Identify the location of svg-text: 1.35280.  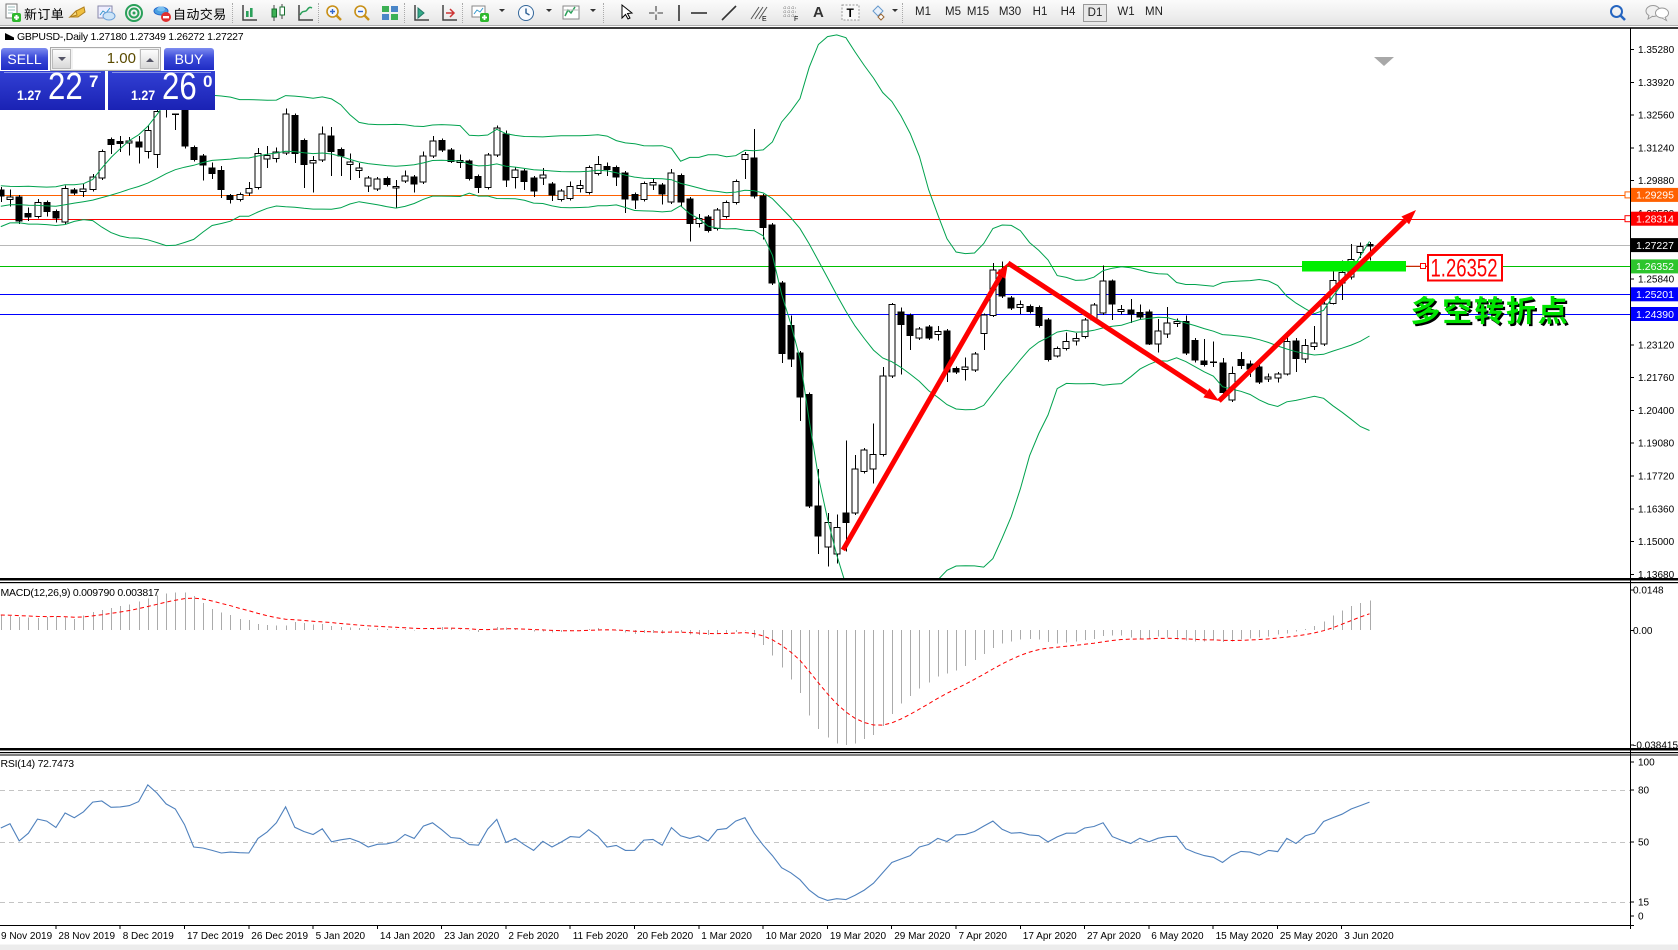
(1656, 50).